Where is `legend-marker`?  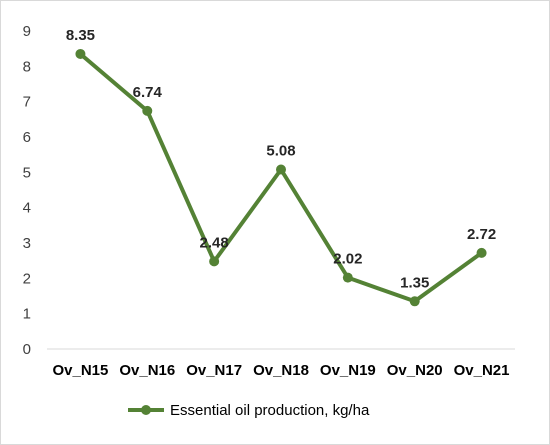
legend-marker is located at coordinates (146, 410).